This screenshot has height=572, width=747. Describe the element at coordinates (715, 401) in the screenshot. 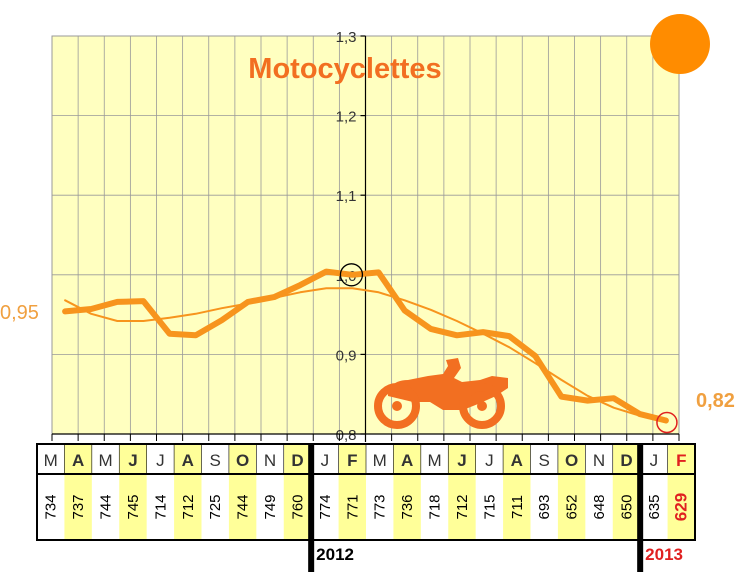

I see `end-value-label: 0,82` at that location.